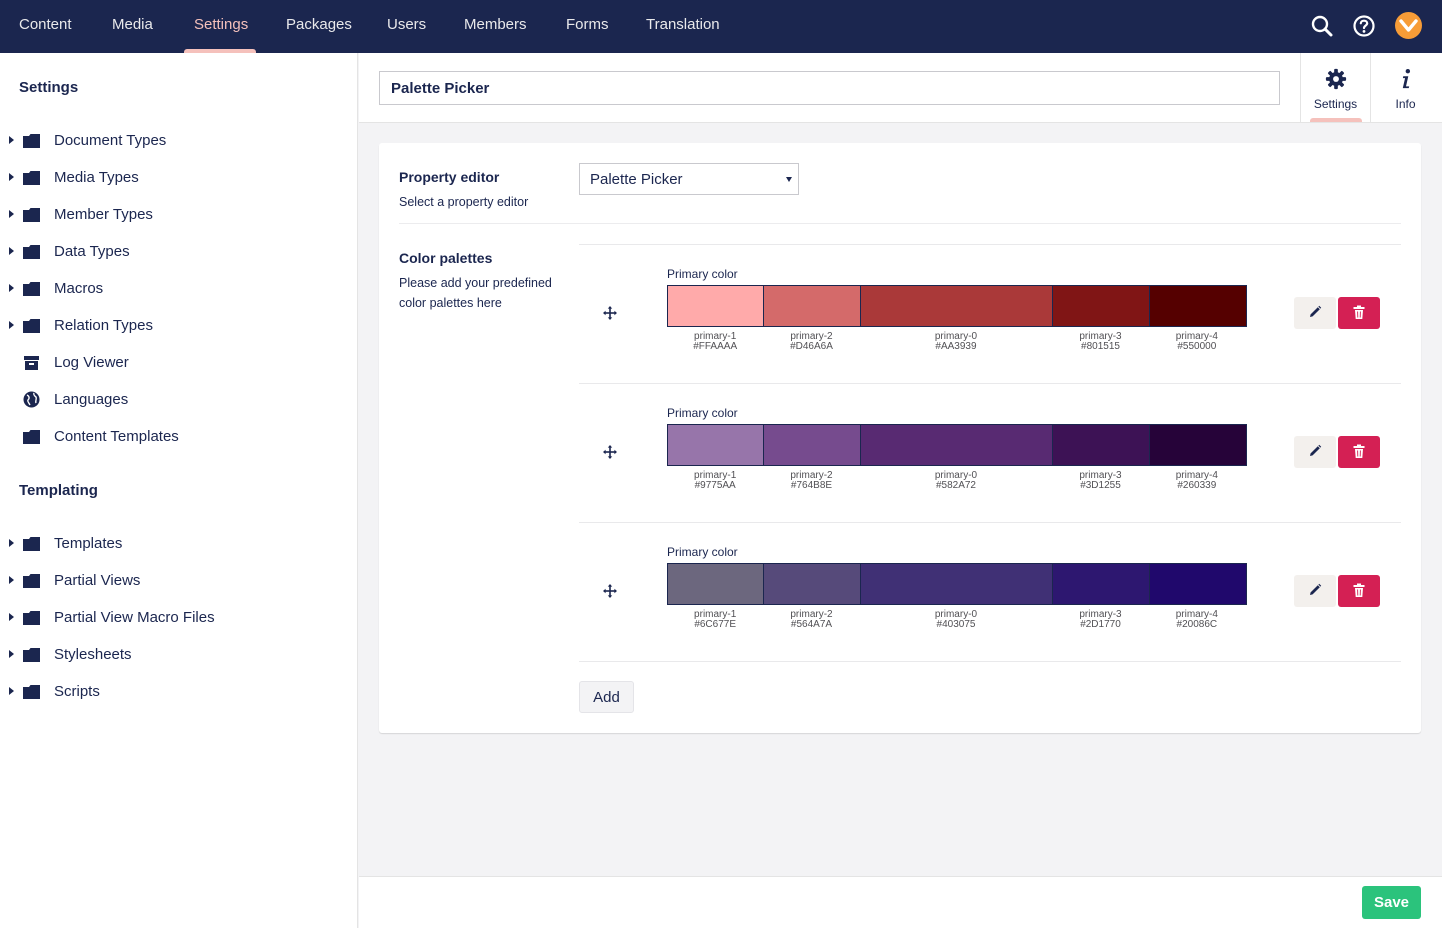 This screenshot has width=1442, height=928. I want to click on section-divider, so click(900, 223).